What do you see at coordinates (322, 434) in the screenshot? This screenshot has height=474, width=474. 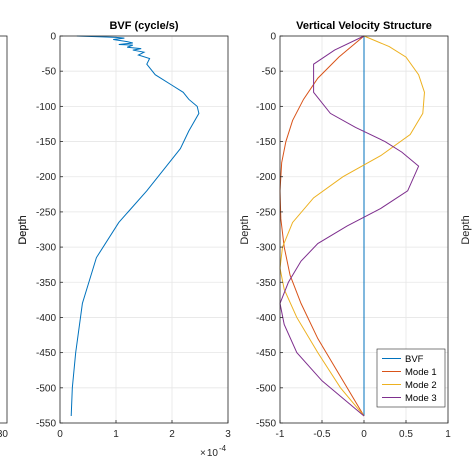 I see `velocity-xtick-label: -0.5` at bounding box center [322, 434].